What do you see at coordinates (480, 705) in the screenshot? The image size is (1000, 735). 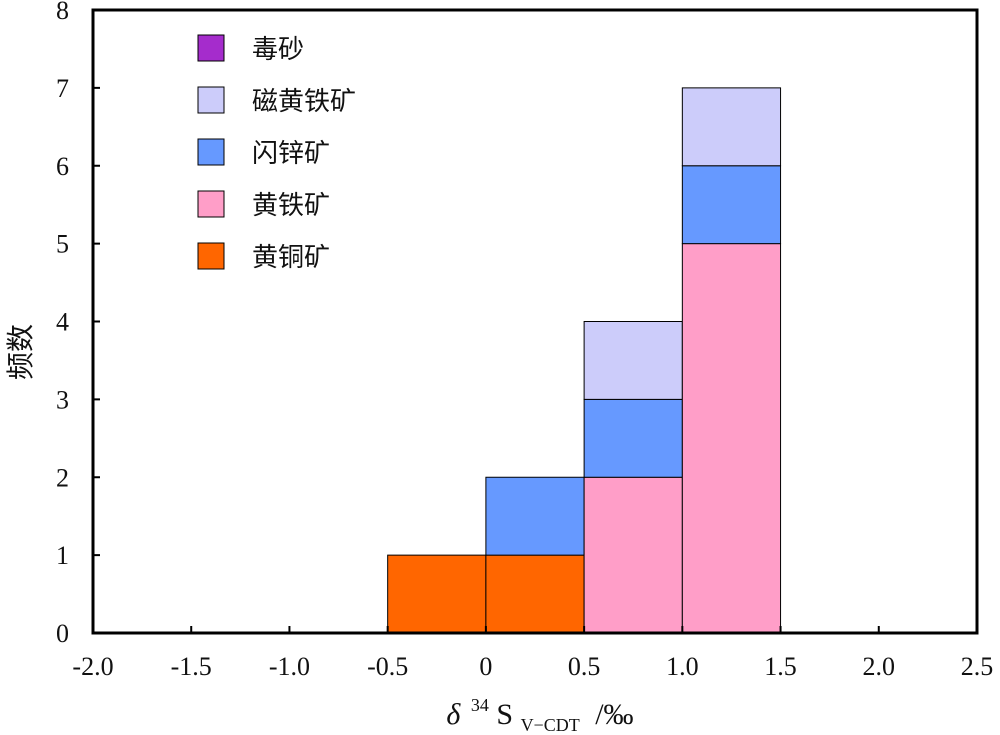 I see `x-axis-title-mass: 34` at bounding box center [480, 705].